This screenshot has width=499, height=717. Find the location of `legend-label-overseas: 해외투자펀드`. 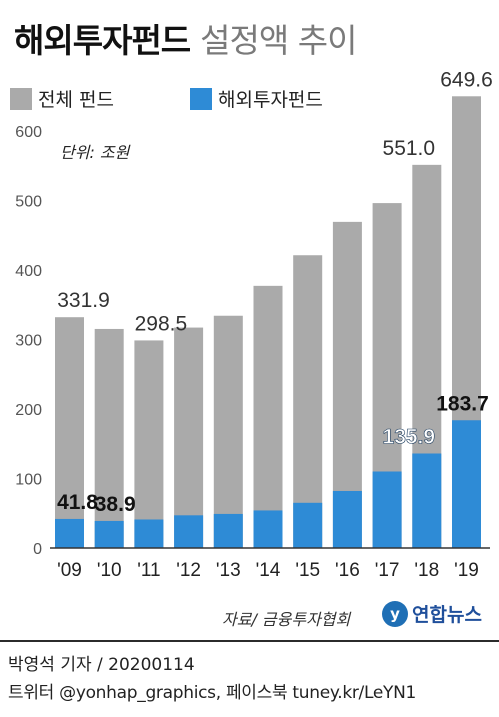

legend-label-overseas: 해외투자펀드 is located at coordinates (270, 100).